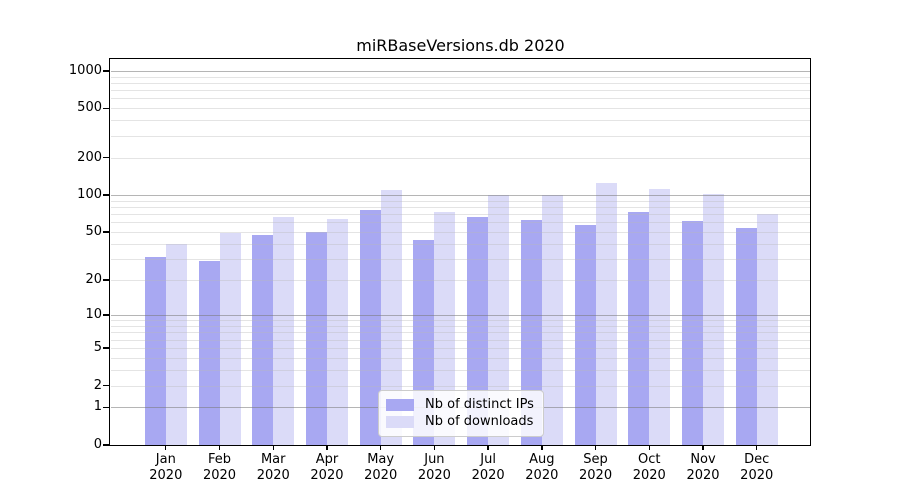 The image size is (900, 500). I want to click on y-tick-label: 0, so click(97, 444).